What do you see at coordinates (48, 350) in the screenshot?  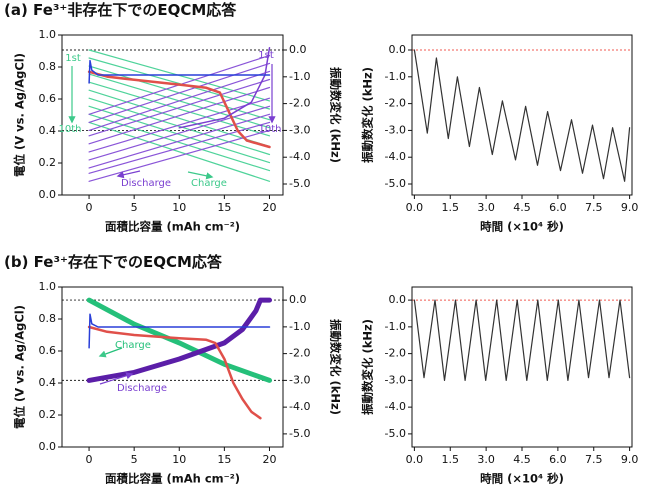 I see `y-tick-label: 0.6` at bounding box center [48, 350].